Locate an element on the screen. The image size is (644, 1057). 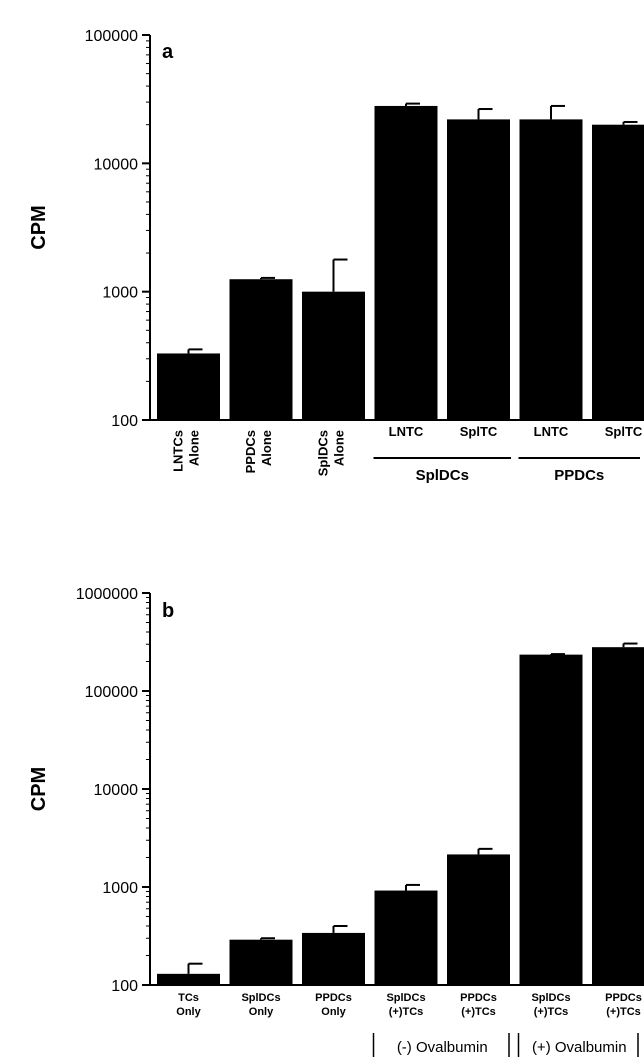
panel-label: a is located at coordinates (168, 52).